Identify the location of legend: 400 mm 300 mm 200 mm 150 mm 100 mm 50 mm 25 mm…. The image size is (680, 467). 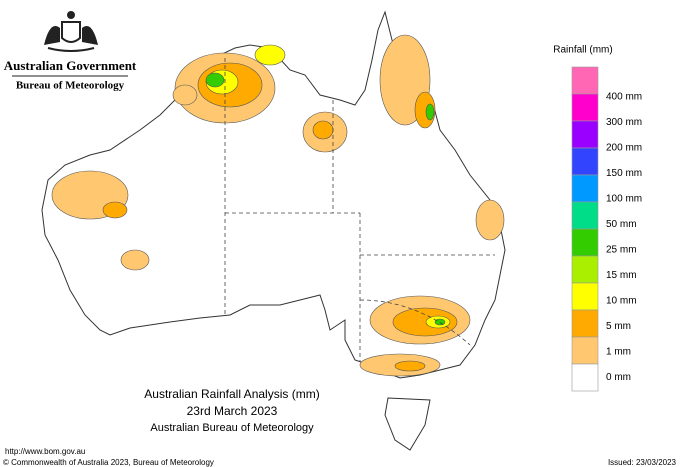
(606, 229).